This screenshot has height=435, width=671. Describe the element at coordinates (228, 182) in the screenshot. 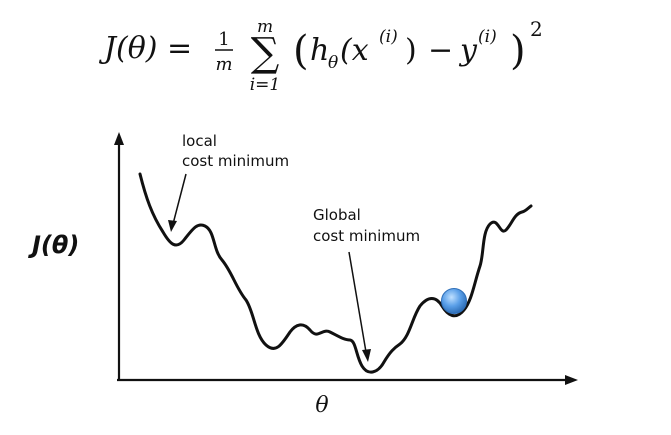

I see `local-minimum-annotation: local cost minimum` at that location.